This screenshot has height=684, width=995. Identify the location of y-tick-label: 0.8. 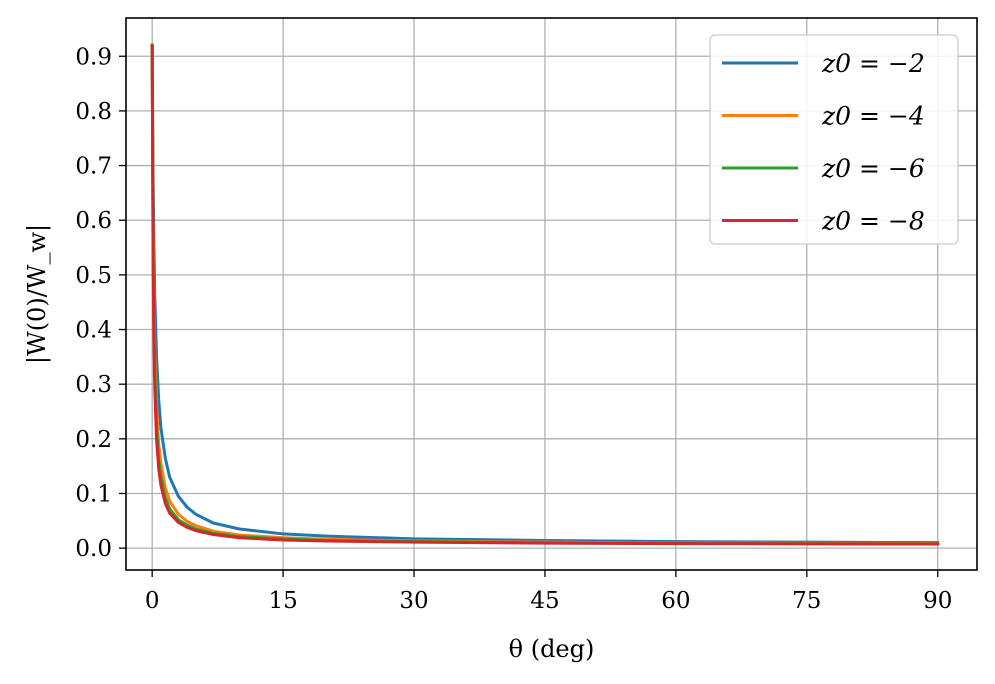
(93, 112).